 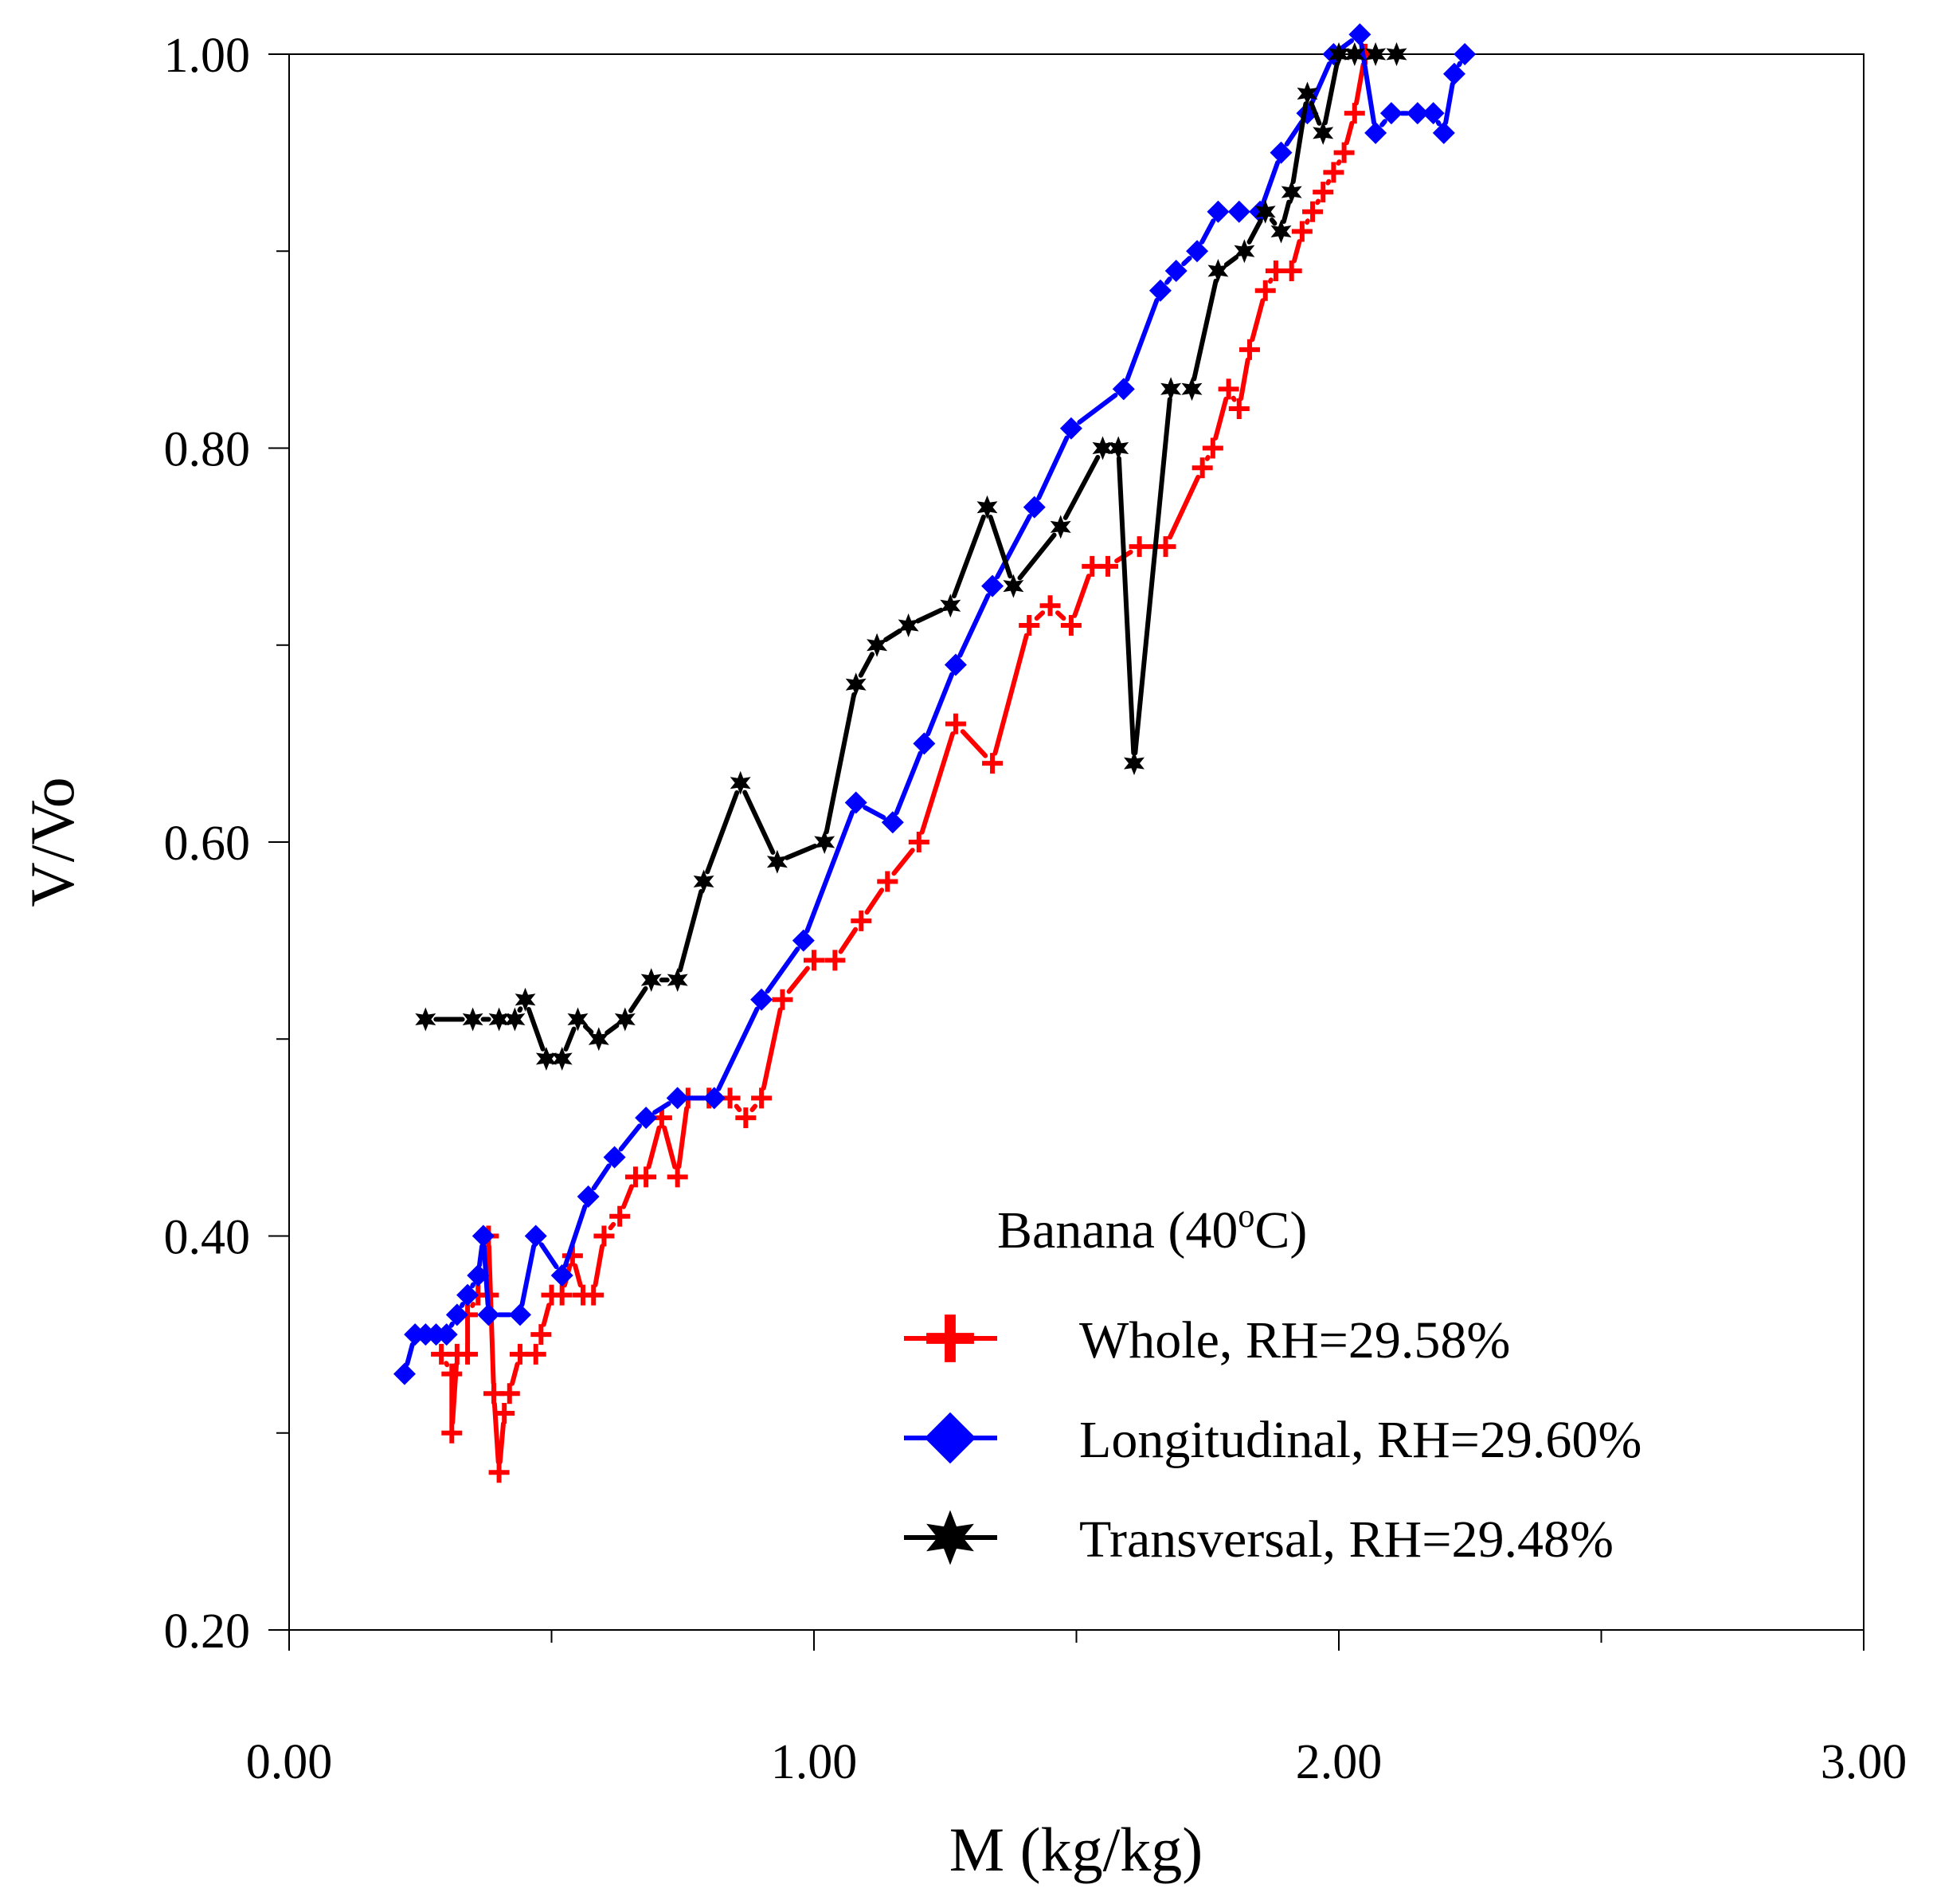 What do you see at coordinates (1294, 1340) in the screenshot?
I see `legend-label: Whole, RH=29.58%` at bounding box center [1294, 1340].